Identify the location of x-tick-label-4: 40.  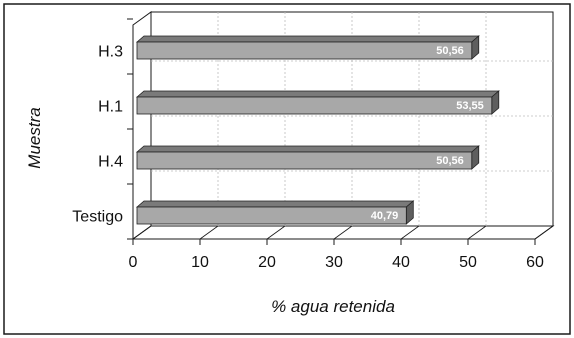
(401, 262).